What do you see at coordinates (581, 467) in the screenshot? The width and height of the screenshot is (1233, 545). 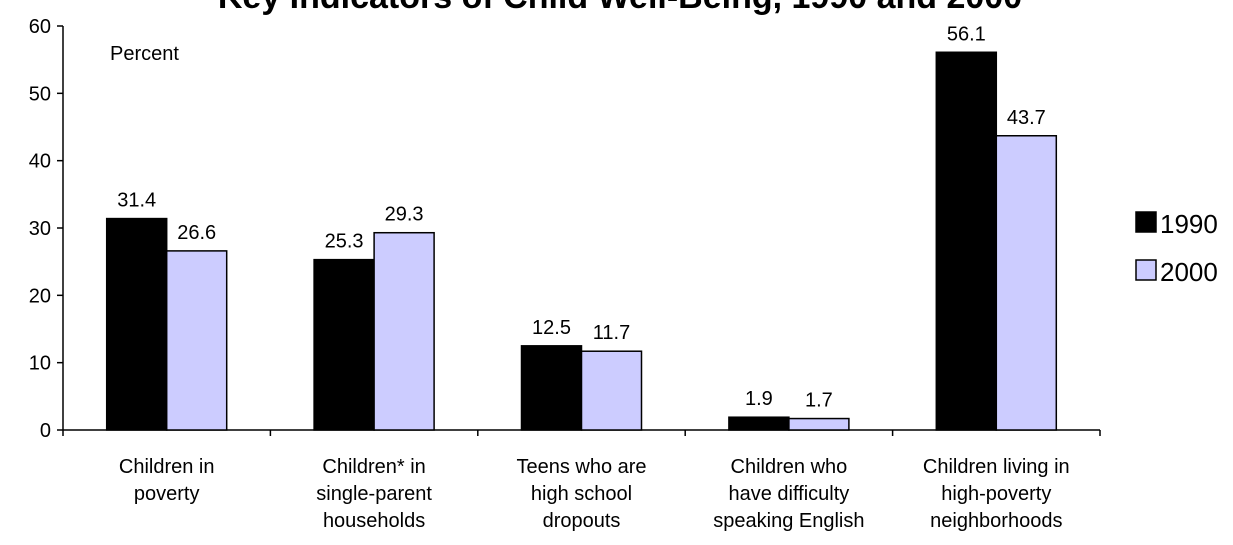 I see `x-tick-label-line: Teens who are` at bounding box center [581, 467].